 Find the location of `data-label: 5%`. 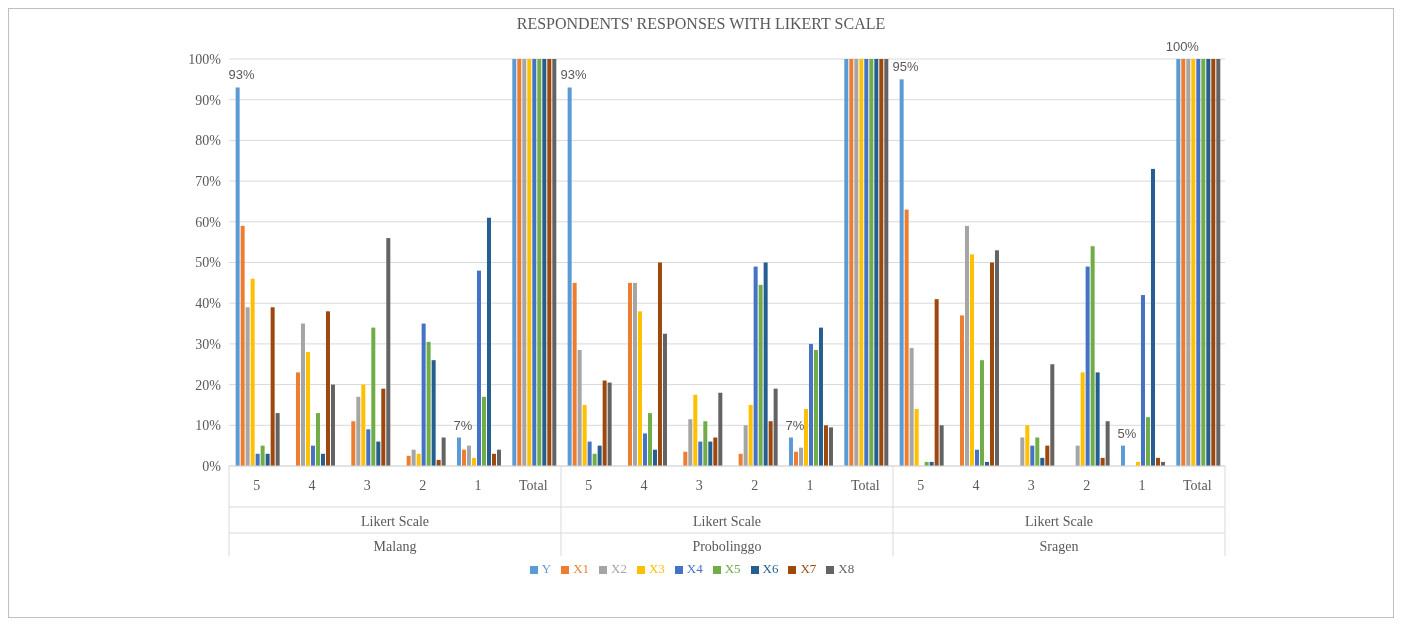

data-label: 5% is located at coordinates (1127, 433).